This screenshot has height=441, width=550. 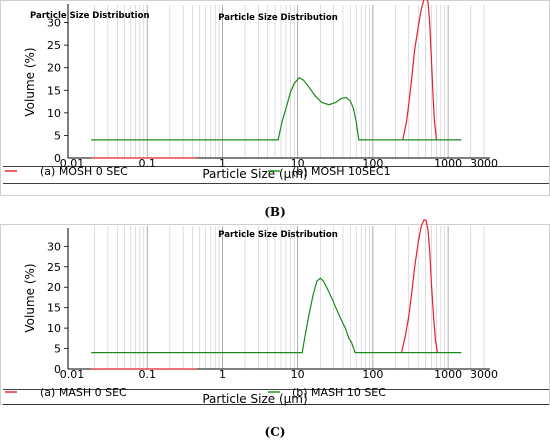 I want to click on x-tick-label: 0.01, so click(x=72, y=374).